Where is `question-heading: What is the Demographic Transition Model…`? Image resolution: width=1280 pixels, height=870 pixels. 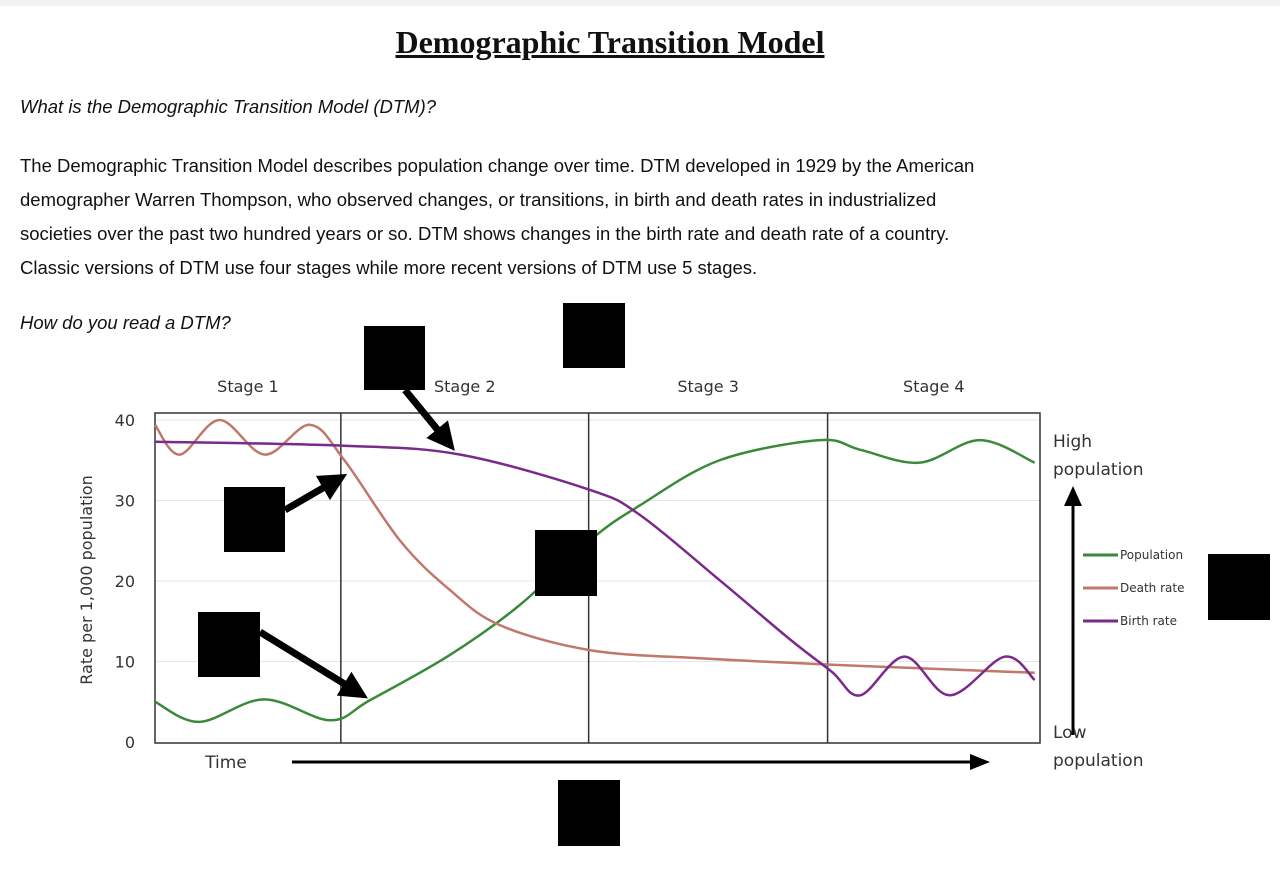 question-heading: What is the Demographic Transition Model… is located at coordinates (228, 106).